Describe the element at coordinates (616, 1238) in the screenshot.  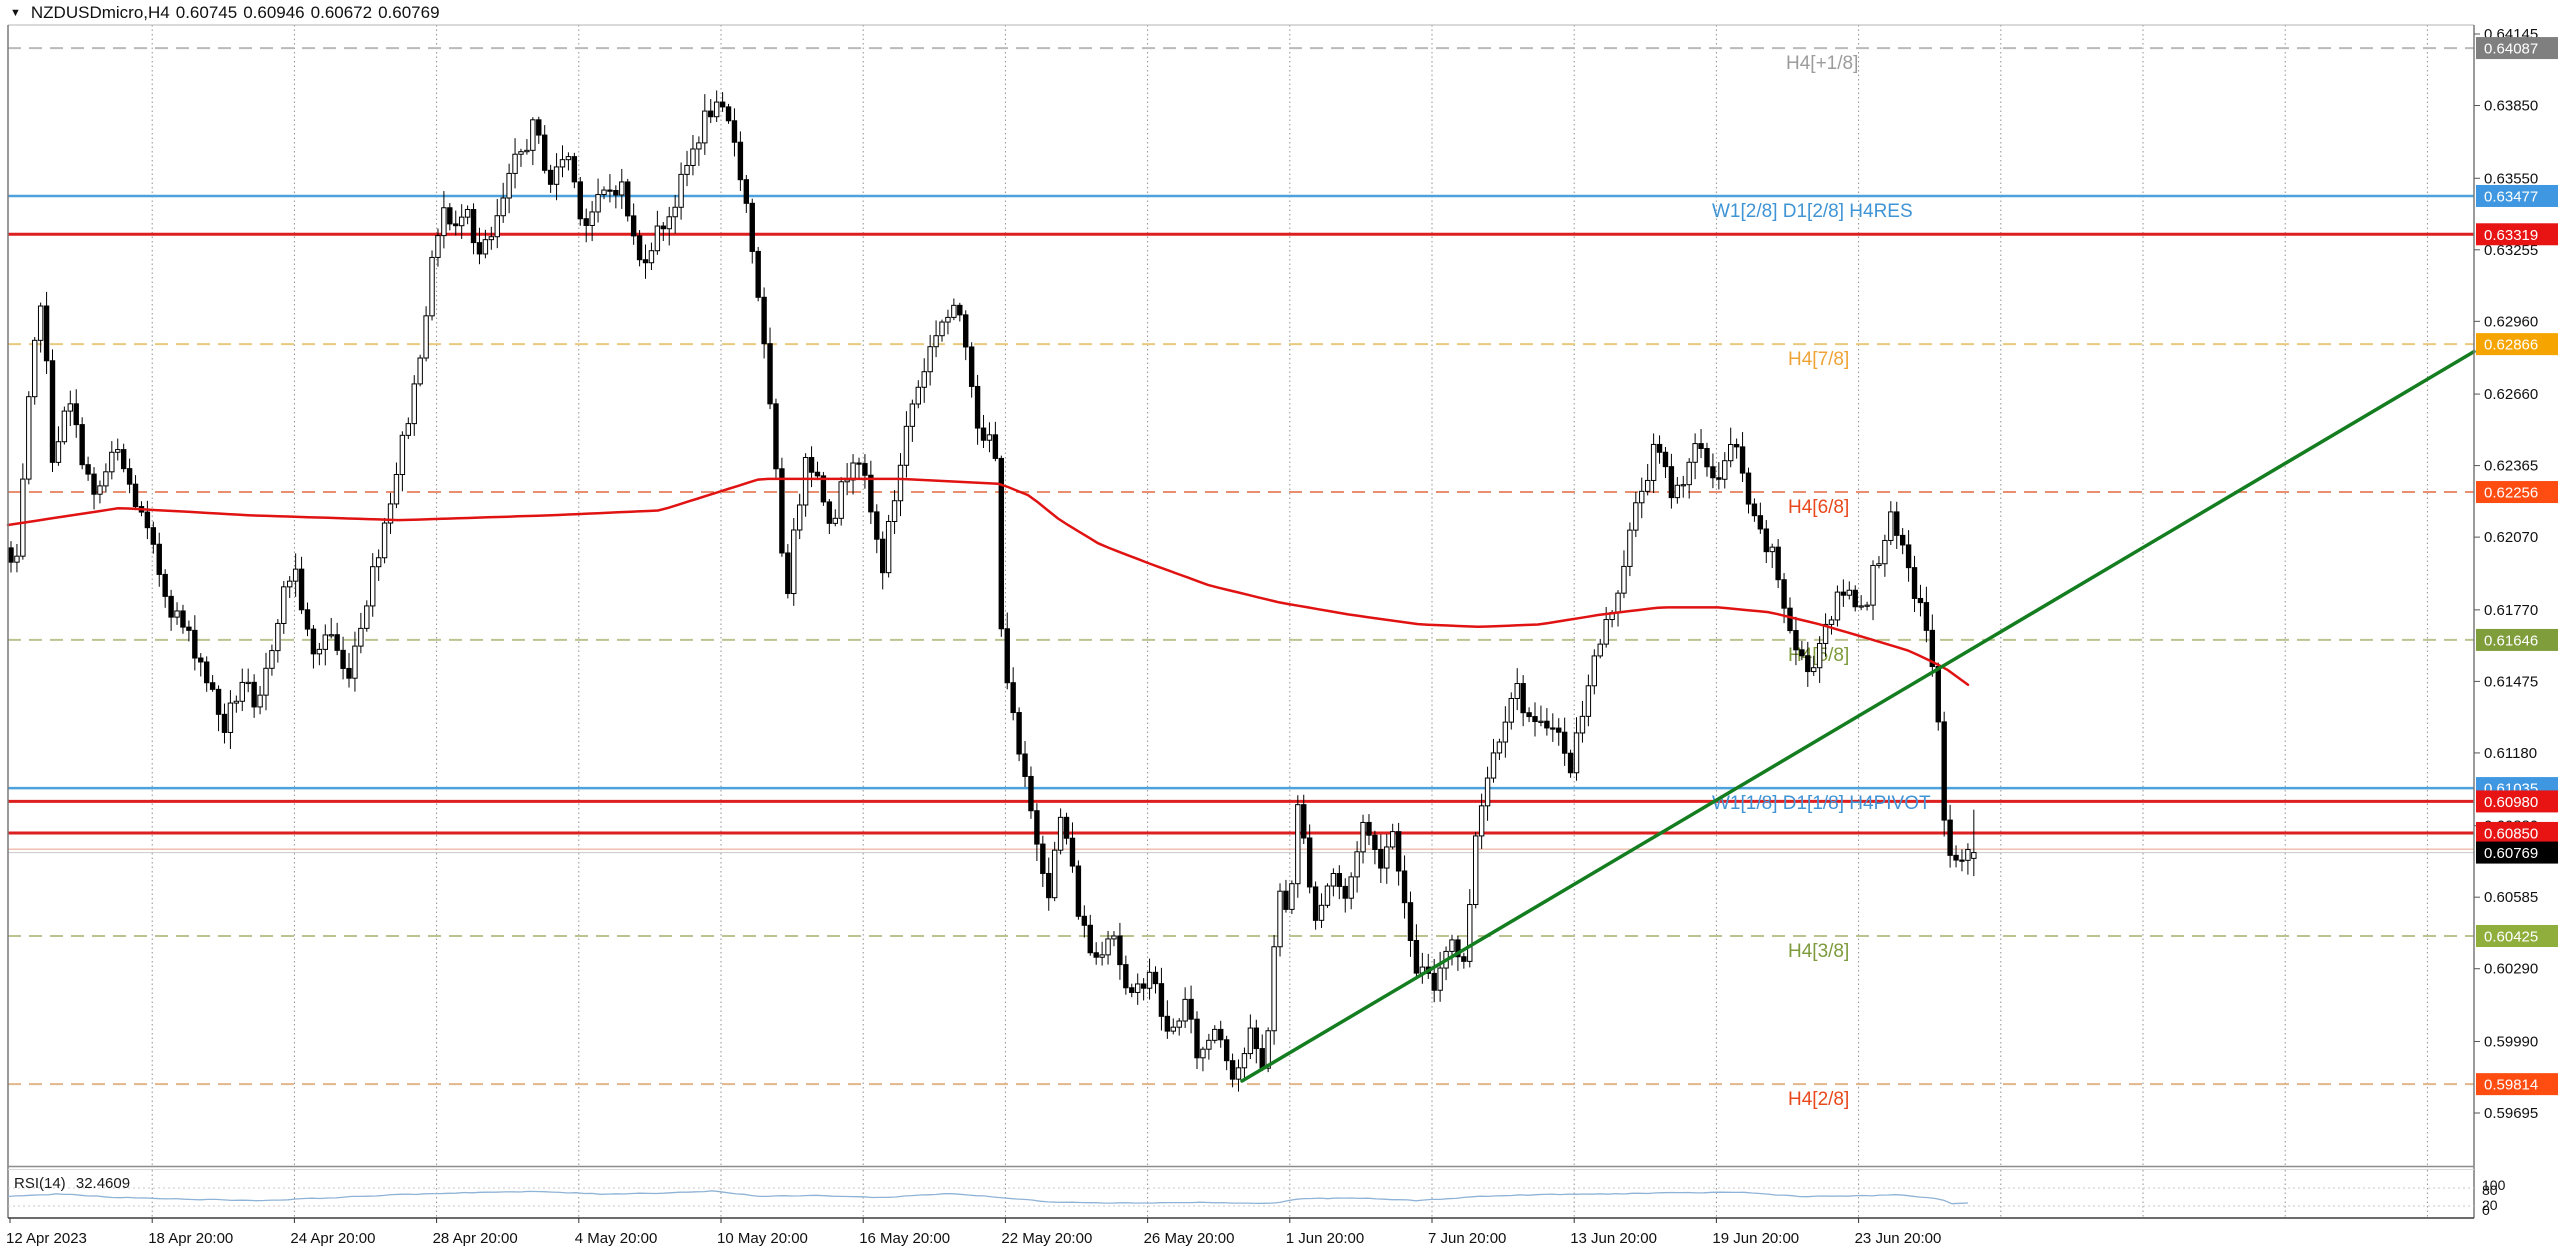
I see `x-axis-date-label: 4 May 20:00` at that location.